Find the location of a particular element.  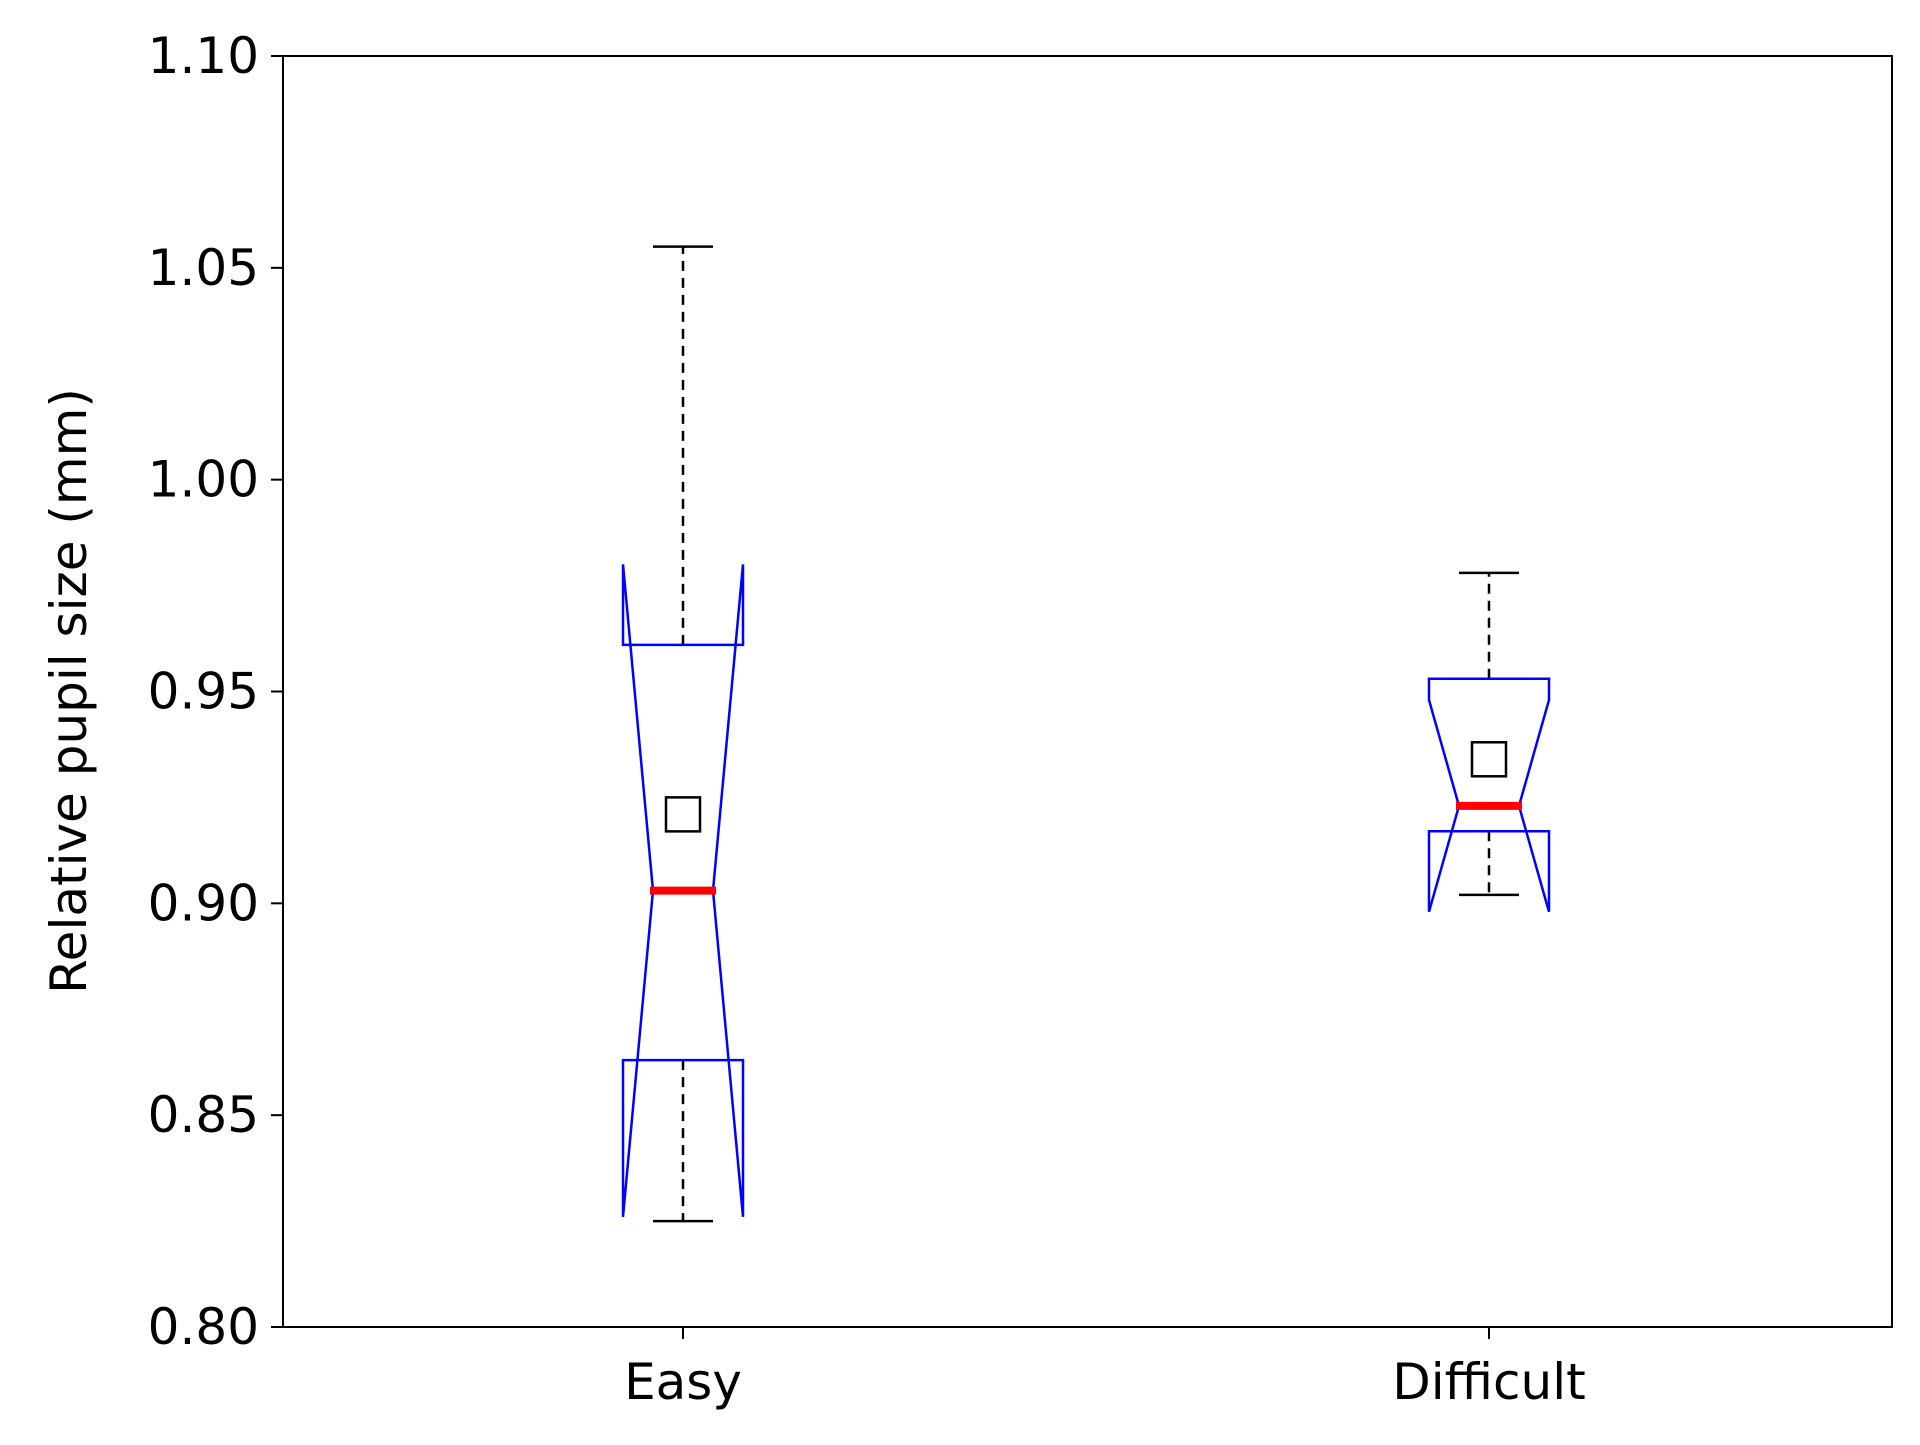

y-tick-label: 1.00 is located at coordinates (203, 480).